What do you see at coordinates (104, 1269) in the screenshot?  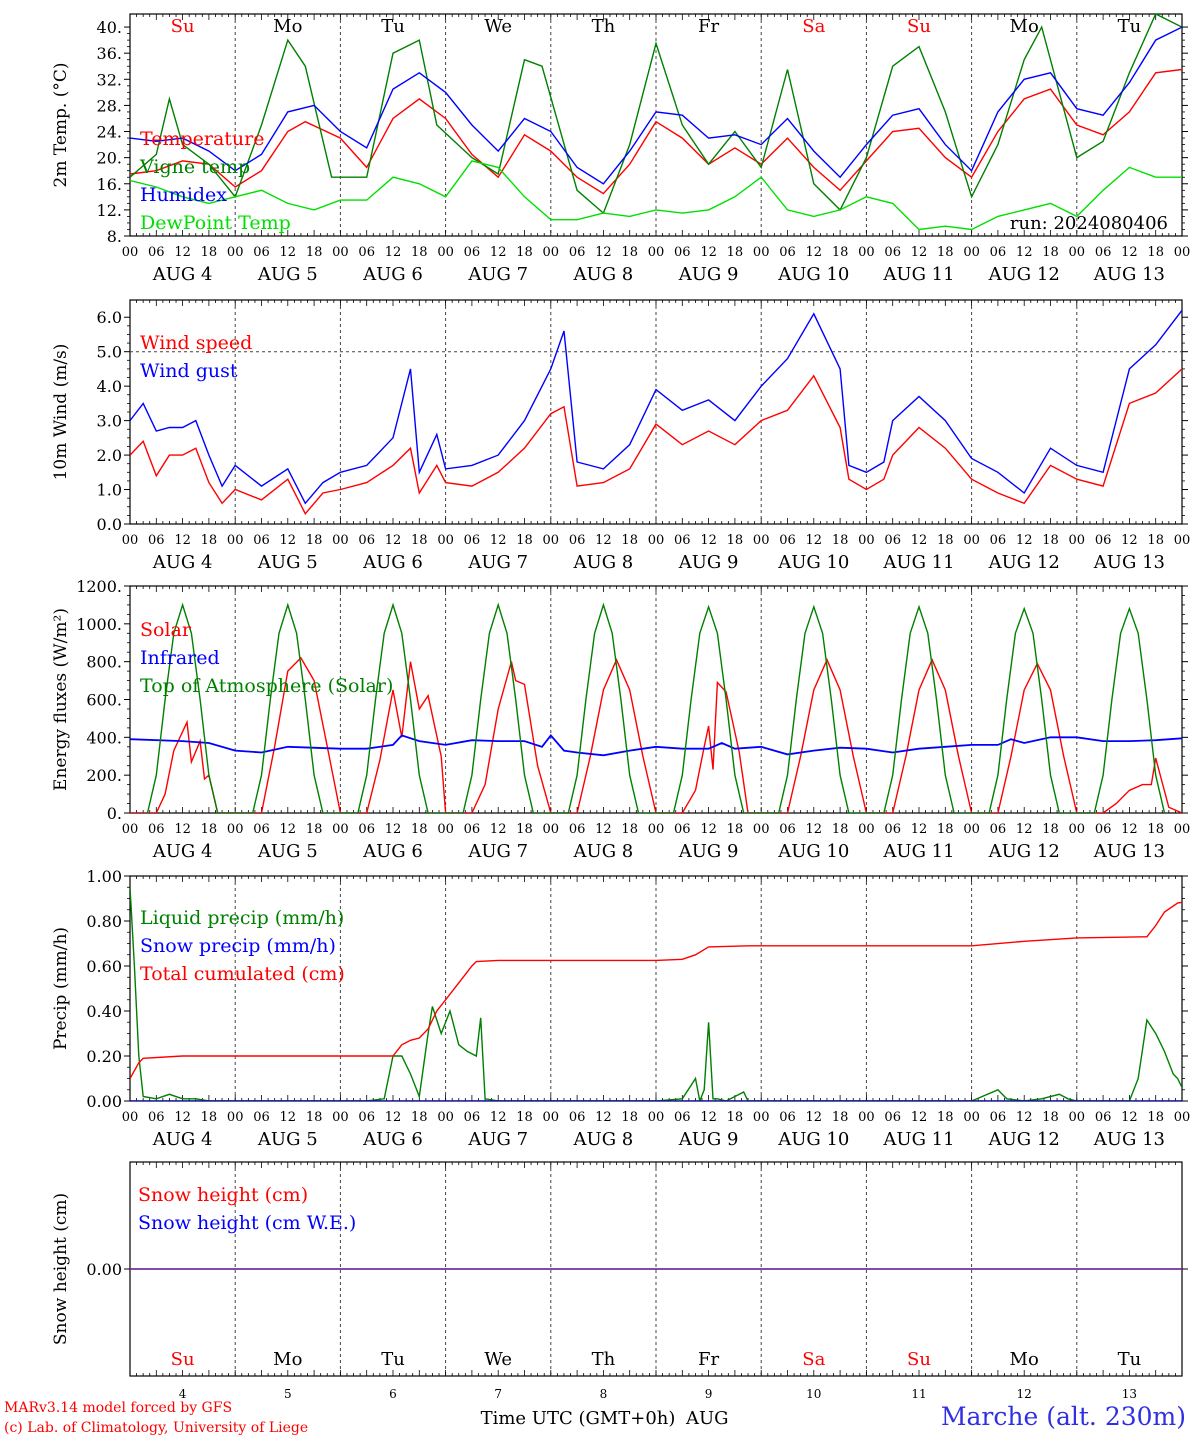 I see `y-tick-label: 0.00` at bounding box center [104, 1269].